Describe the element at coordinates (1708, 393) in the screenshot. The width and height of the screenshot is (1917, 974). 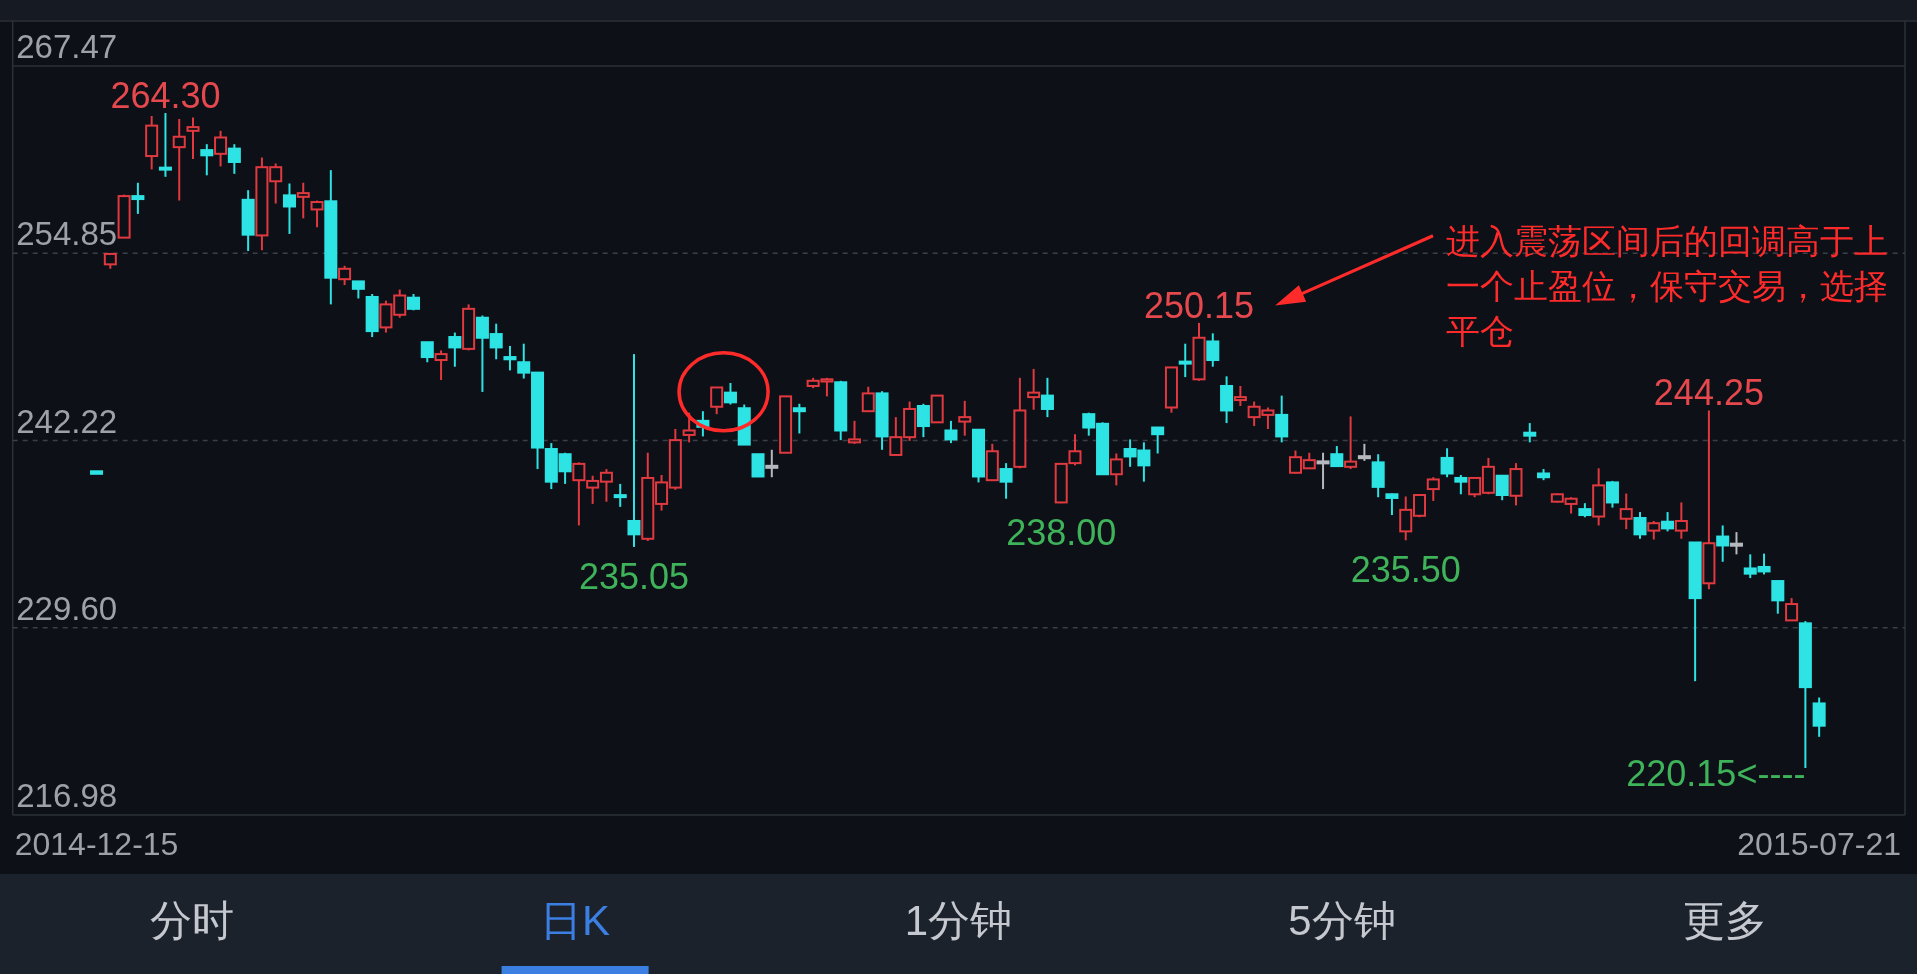
I see `value-label: 244.25` at that location.